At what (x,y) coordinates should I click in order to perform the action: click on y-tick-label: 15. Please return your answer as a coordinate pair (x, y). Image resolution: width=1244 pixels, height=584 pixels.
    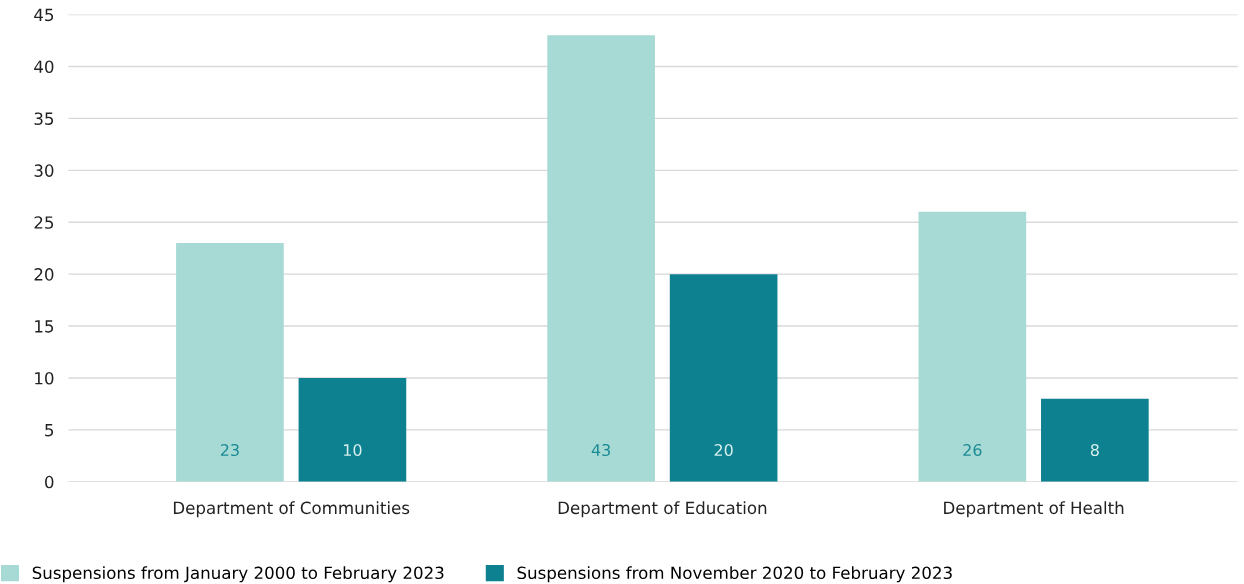
    Looking at the image, I should click on (44, 326).